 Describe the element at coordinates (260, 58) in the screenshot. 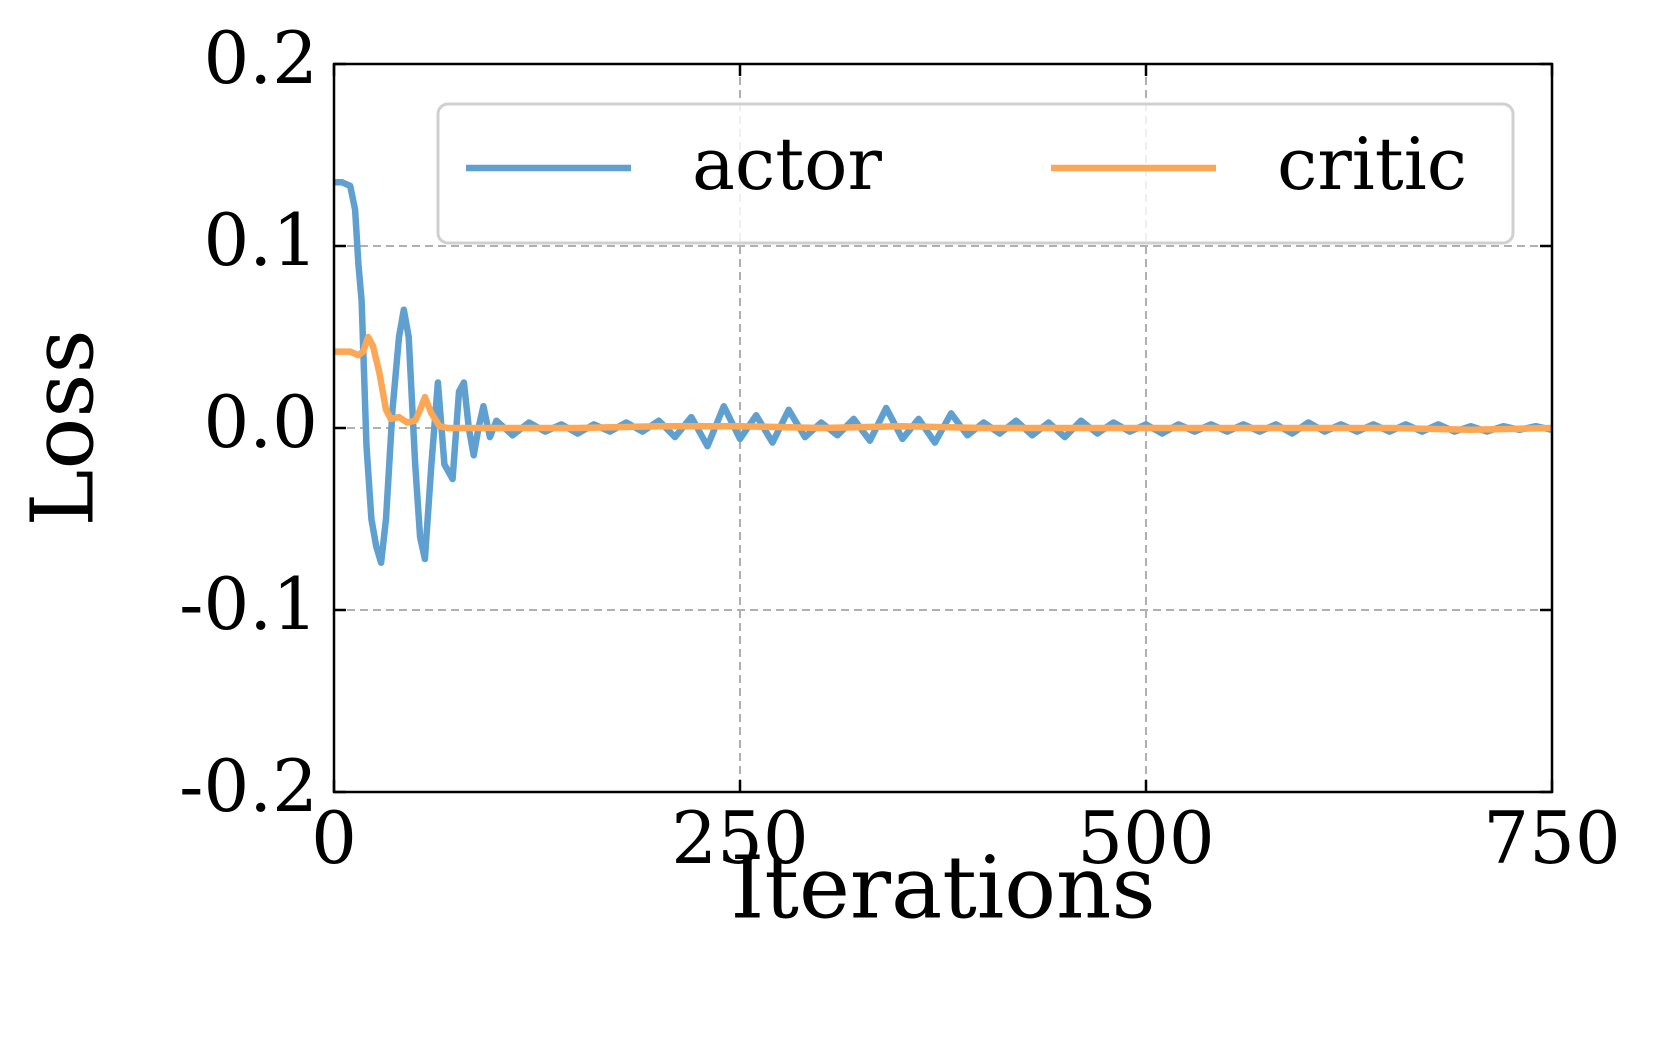

I see `y-tick-label: 0.2` at that location.